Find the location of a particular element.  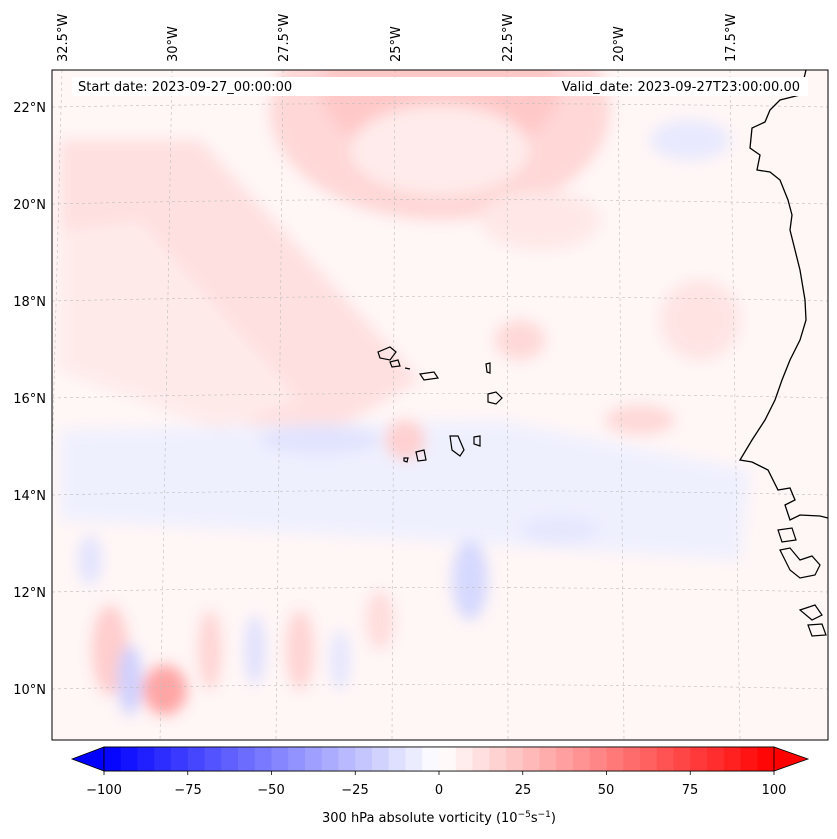

cb-tick-label: −100 is located at coordinates (104, 790).